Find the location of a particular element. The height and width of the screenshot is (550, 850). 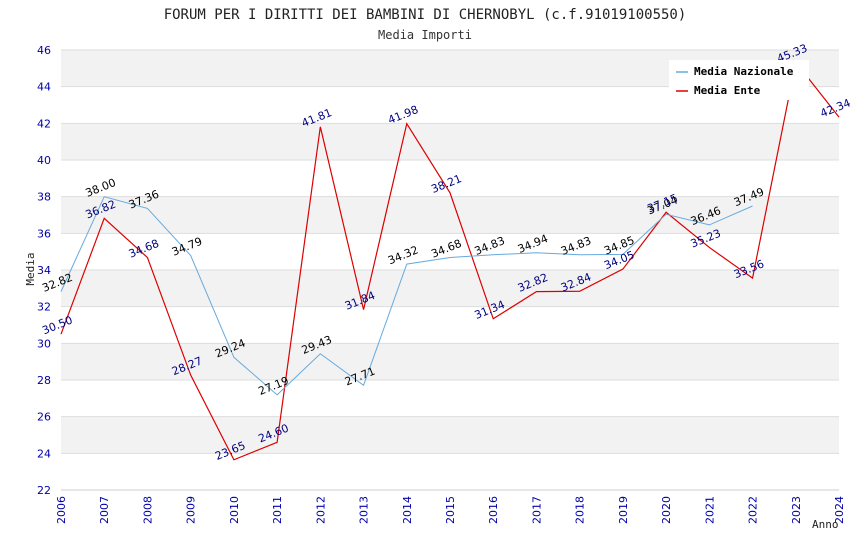

x-tick-label: 2013 is located at coordinates (364, 510).